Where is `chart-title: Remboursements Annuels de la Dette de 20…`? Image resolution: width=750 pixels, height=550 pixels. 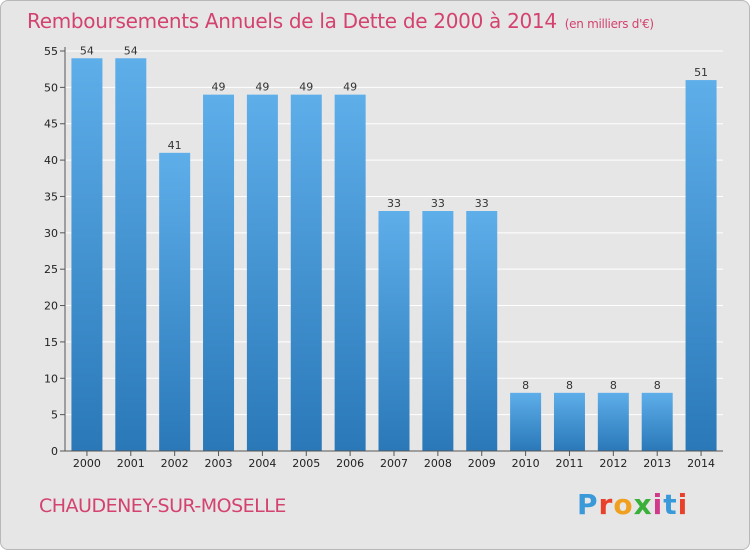
chart-title: Remboursements Annuels de la Dette de 20… is located at coordinates (340, 21).